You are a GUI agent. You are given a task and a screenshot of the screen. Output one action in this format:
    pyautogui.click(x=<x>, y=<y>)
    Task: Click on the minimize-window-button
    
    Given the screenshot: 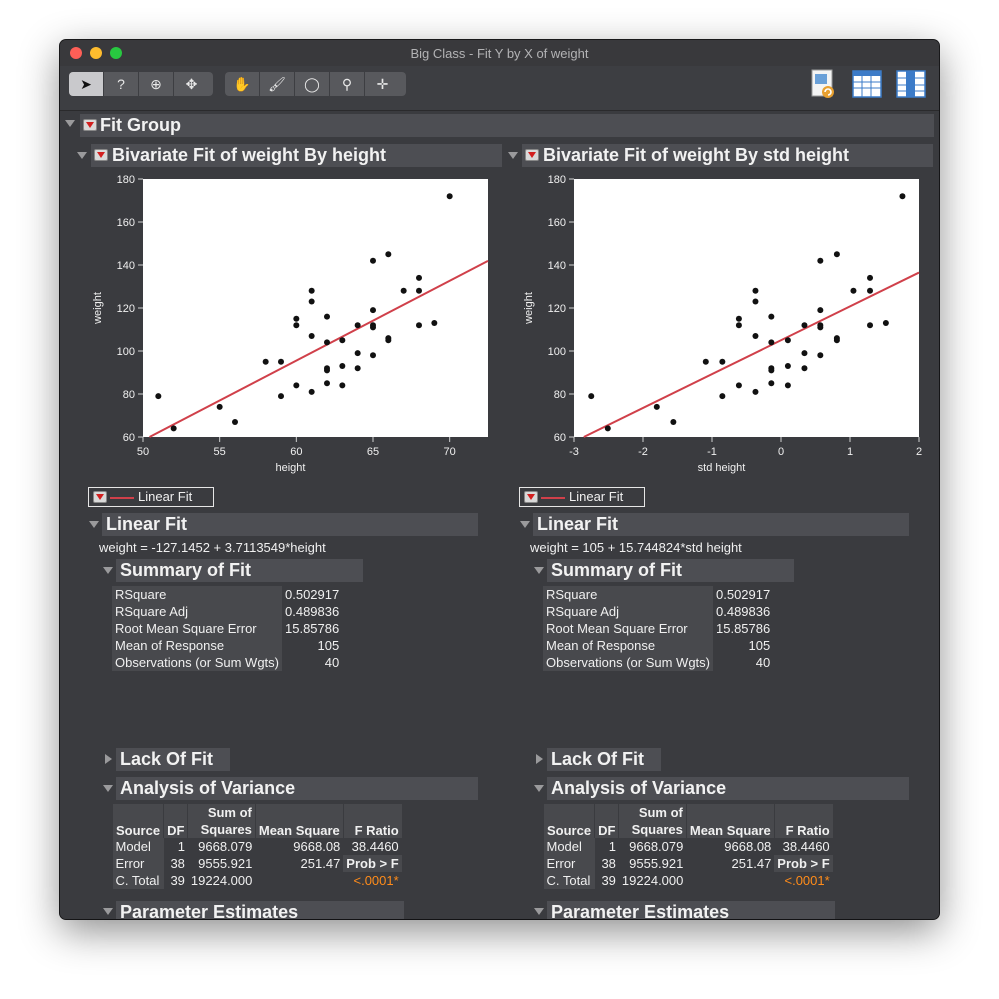 What is the action you would take?
    pyautogui.click(x=96, y=53)
    